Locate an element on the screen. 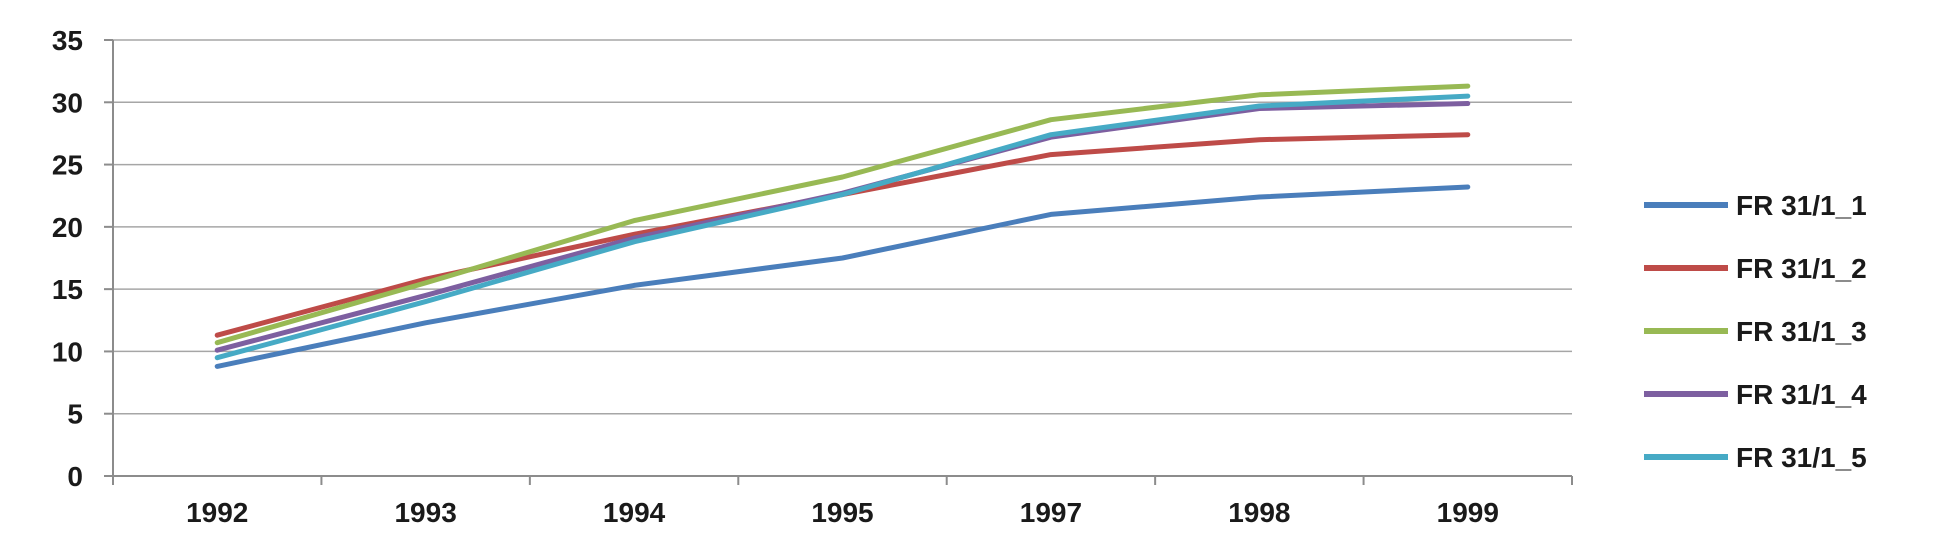 The width and height of the screenshot is (1956, 560). y-tick-label: 35 is located at coordinates (67, 40).